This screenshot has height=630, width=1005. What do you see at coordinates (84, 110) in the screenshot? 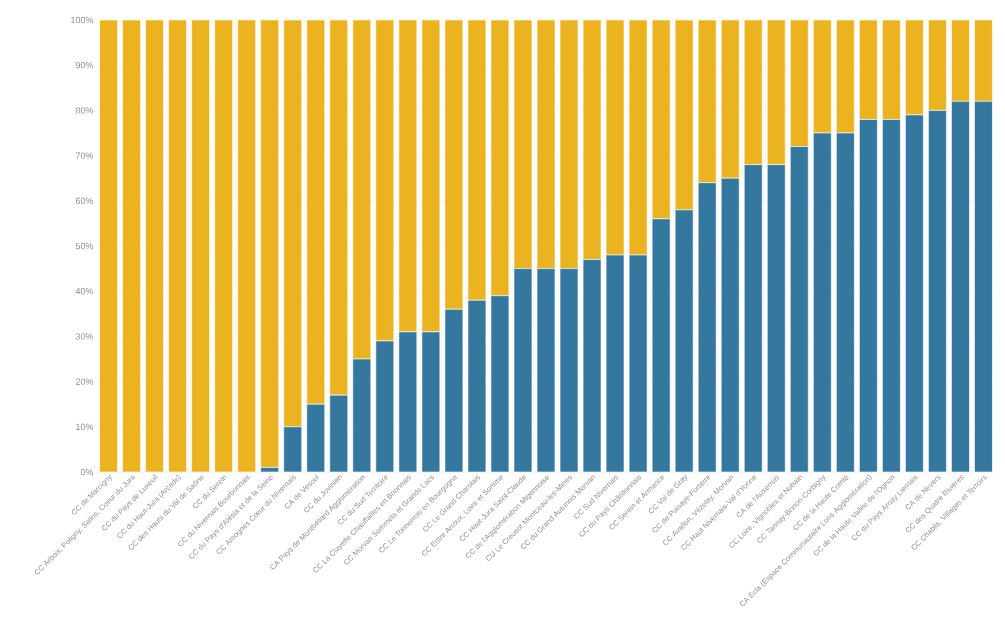
I see `y-tick-label: 80%` at bounding box center [84, 110].